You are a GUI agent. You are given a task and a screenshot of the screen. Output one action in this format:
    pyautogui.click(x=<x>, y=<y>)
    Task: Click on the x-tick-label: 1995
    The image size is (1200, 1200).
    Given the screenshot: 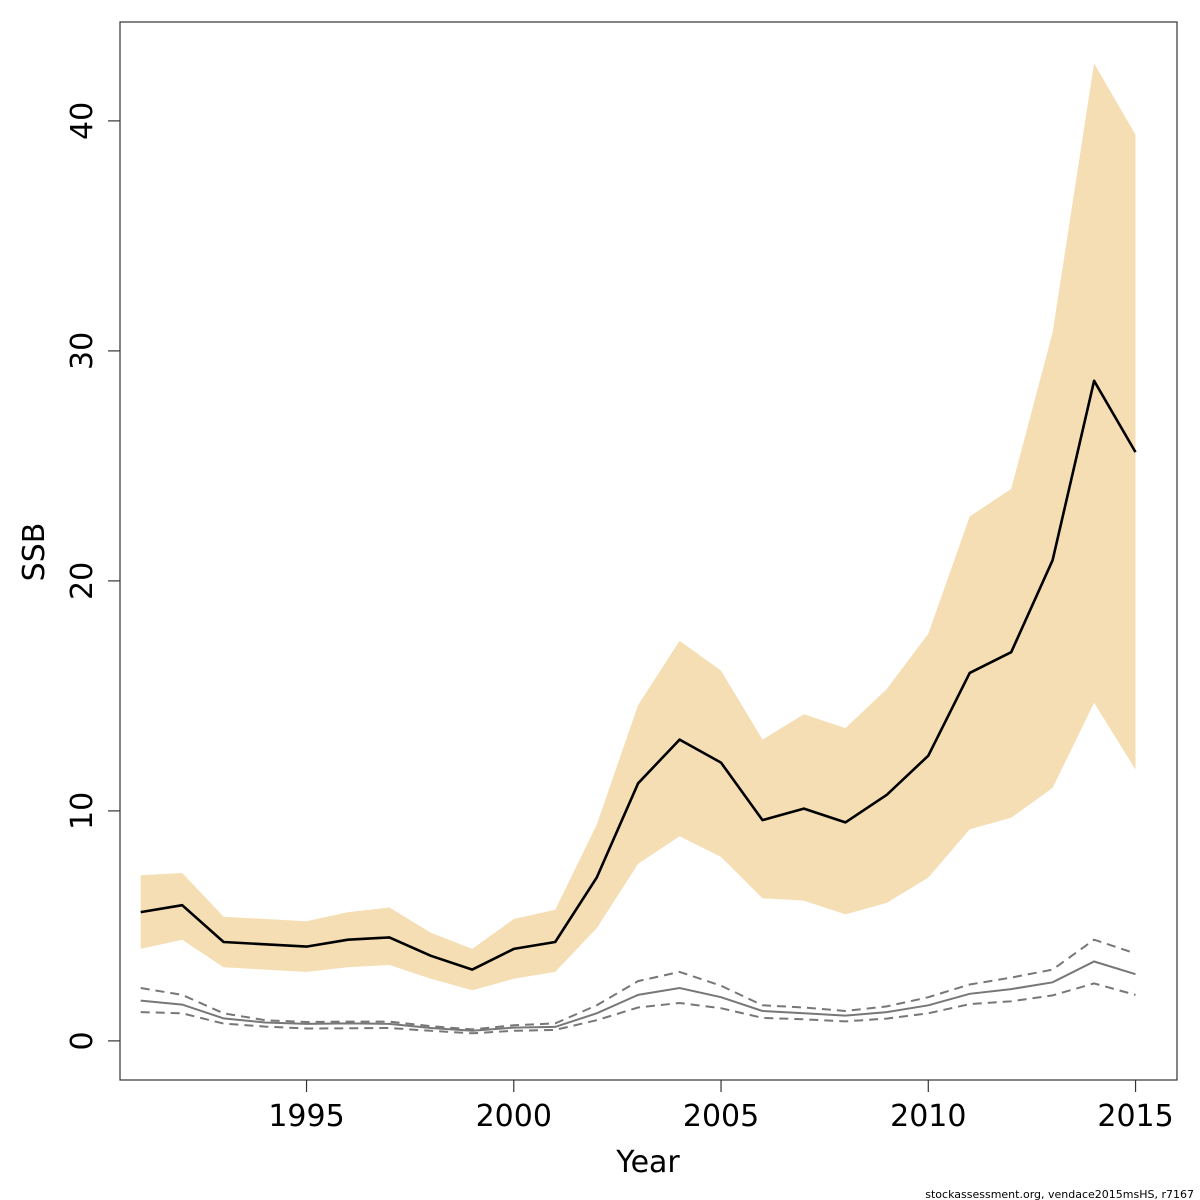 What is the action you would take?
    pyautogui.click(x=306, y=1116)
    